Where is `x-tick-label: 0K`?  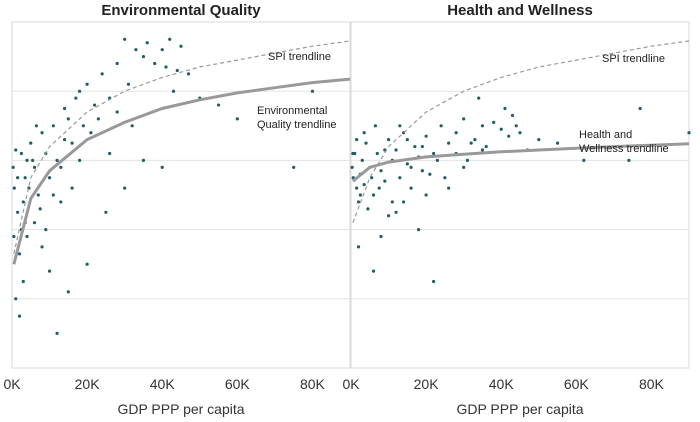
x-tick-label: 0K is located at coordinates (351, 384).